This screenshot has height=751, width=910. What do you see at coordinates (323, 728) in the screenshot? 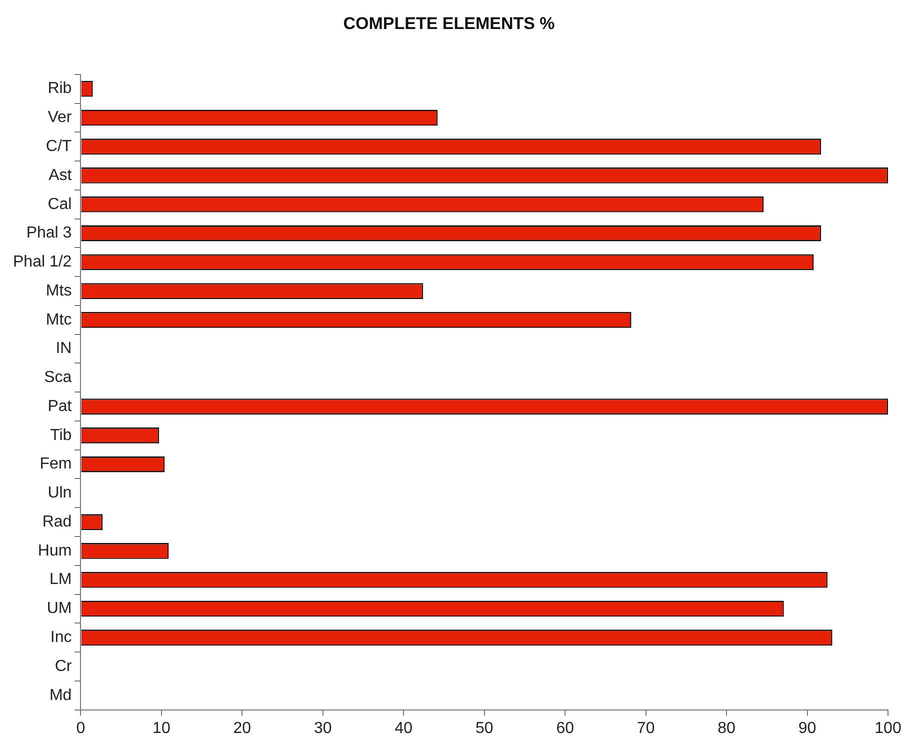
I see `x-tick-label: 30` at bounding box center [323, 728].